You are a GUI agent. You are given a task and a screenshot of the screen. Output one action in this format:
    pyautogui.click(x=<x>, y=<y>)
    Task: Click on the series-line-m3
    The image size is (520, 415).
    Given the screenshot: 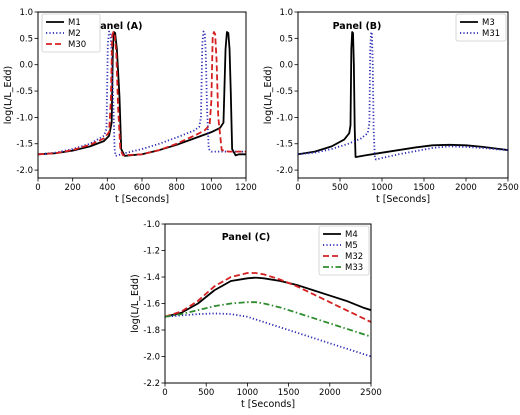 What is the action you would take?
    pyautogui.click(x=403, y=94)
    